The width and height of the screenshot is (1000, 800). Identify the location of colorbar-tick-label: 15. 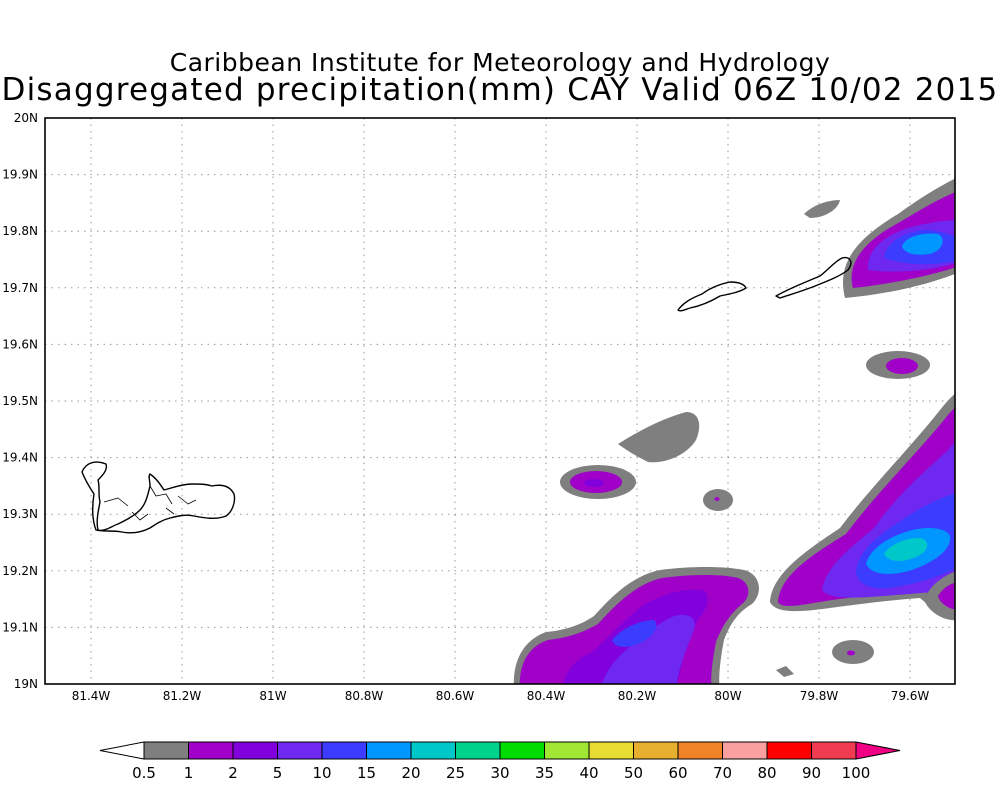
(366, 773).